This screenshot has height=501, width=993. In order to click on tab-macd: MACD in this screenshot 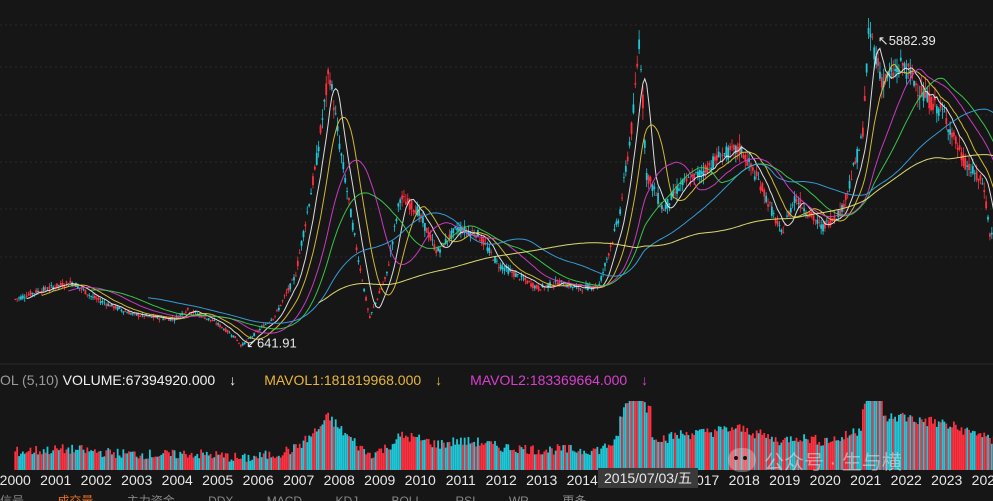, I will do `click(284, 497)`.